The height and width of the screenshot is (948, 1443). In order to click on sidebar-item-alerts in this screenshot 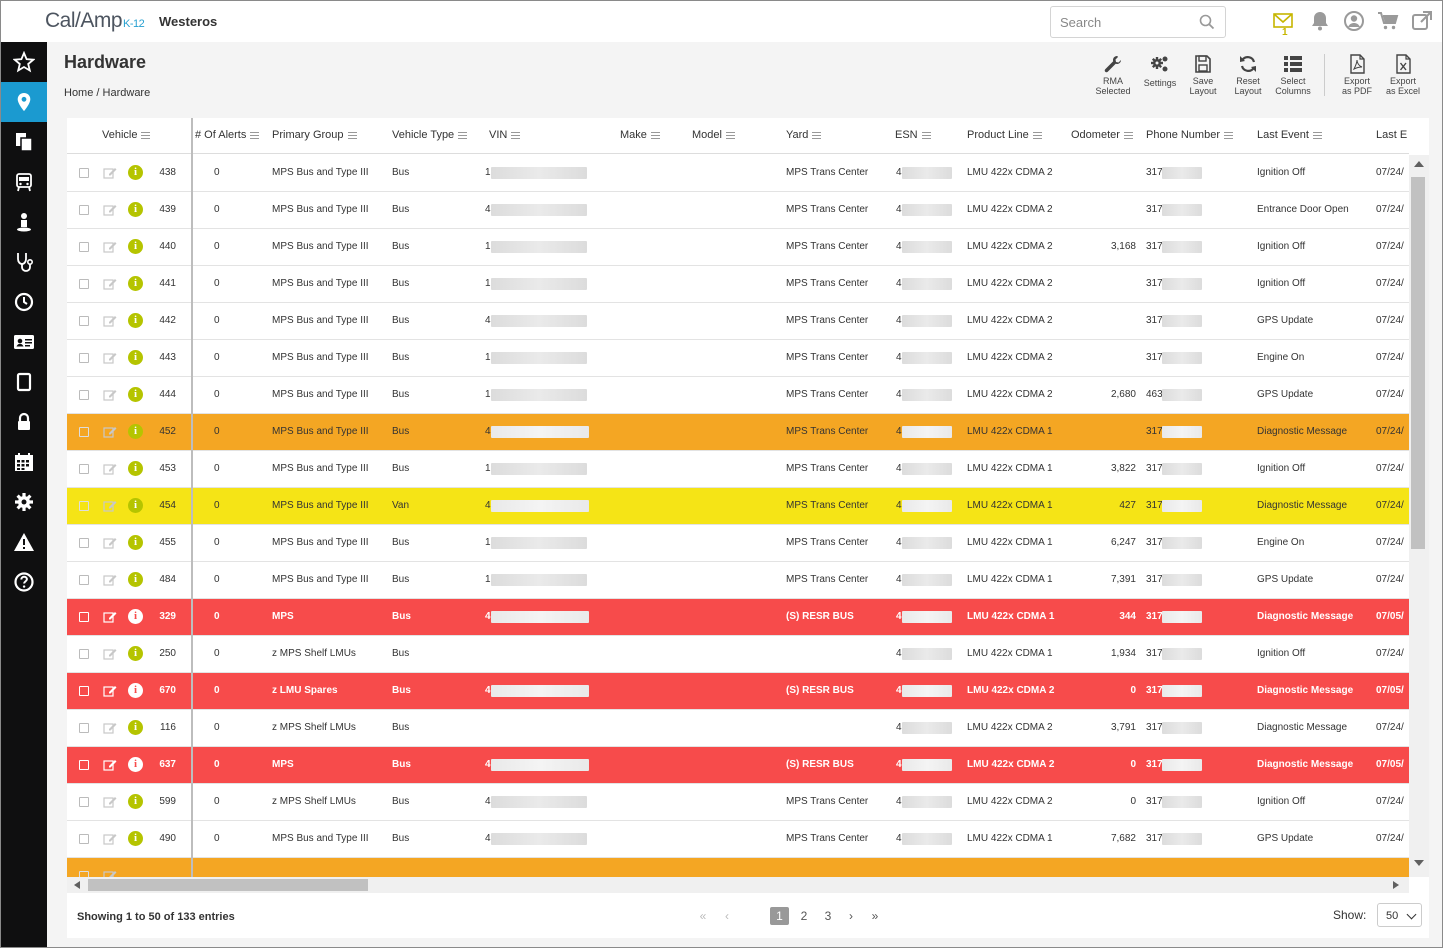, I will do `click(24, 542)`.